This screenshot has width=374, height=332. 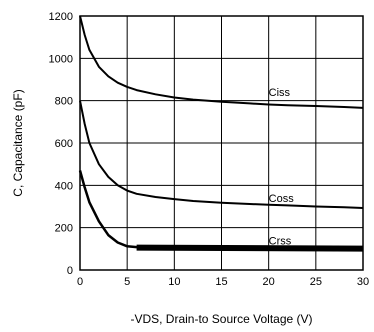 What do you see at coordinates (250, 248) in the screenshot?
I see `series-line-crss-bold` at bounding box center [250, 248].